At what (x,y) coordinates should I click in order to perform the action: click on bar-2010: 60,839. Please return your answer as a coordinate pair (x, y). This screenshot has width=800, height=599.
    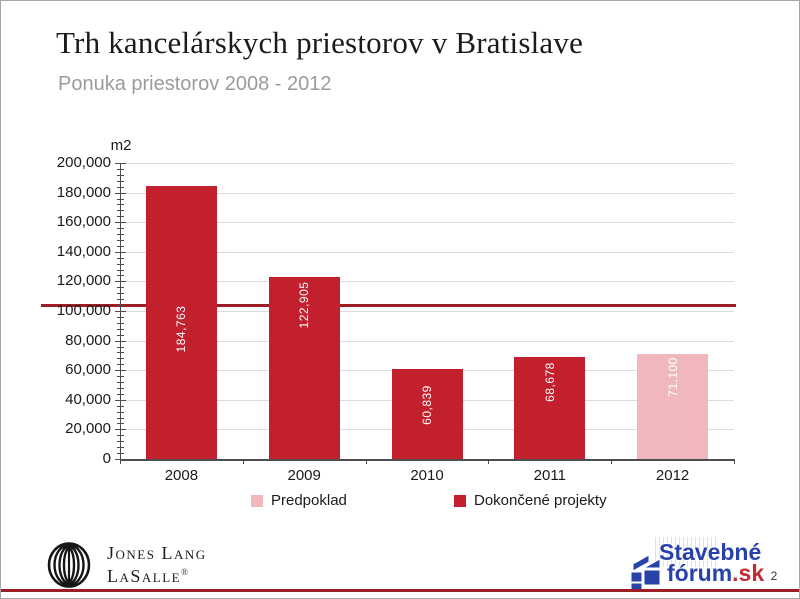
    Looking at the image, I should click on (427, 413).